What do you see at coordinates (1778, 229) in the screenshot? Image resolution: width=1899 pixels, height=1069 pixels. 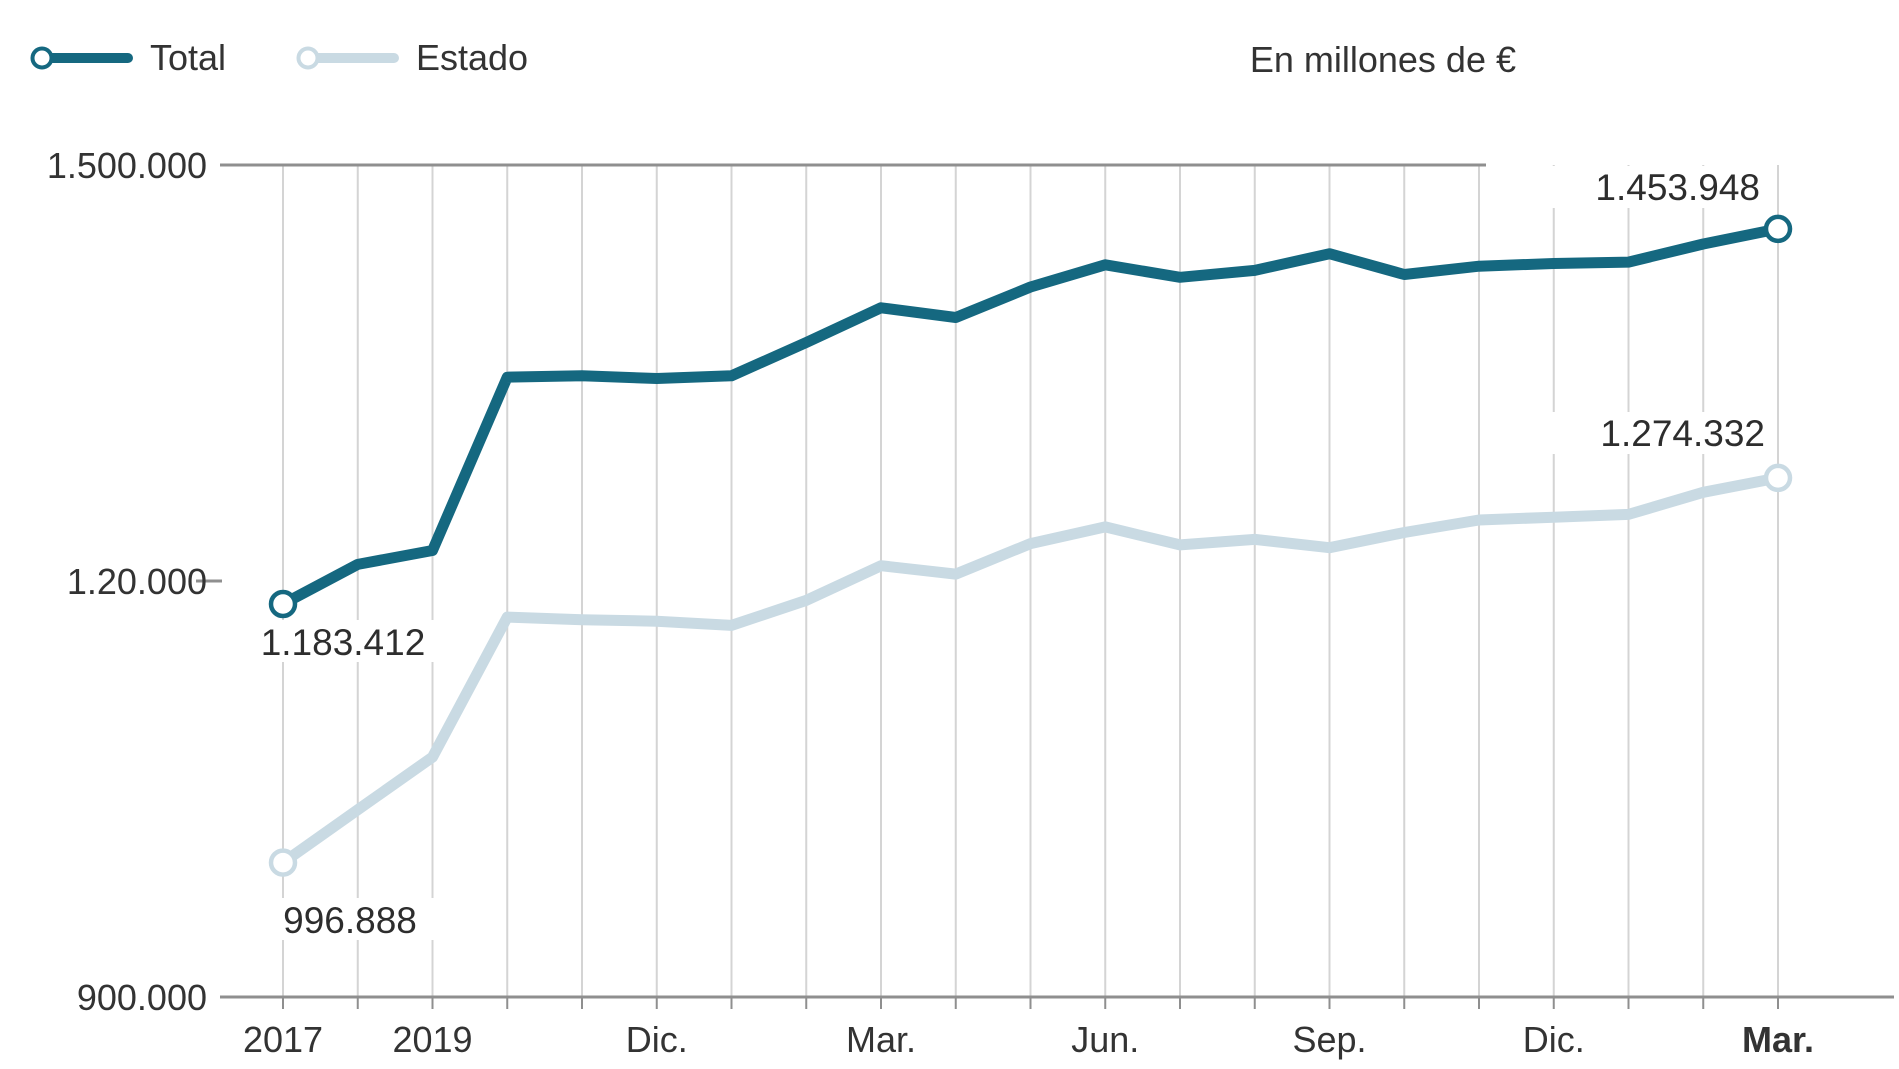 I see `total-last-point-marker` at bounding box center [1778, 229].